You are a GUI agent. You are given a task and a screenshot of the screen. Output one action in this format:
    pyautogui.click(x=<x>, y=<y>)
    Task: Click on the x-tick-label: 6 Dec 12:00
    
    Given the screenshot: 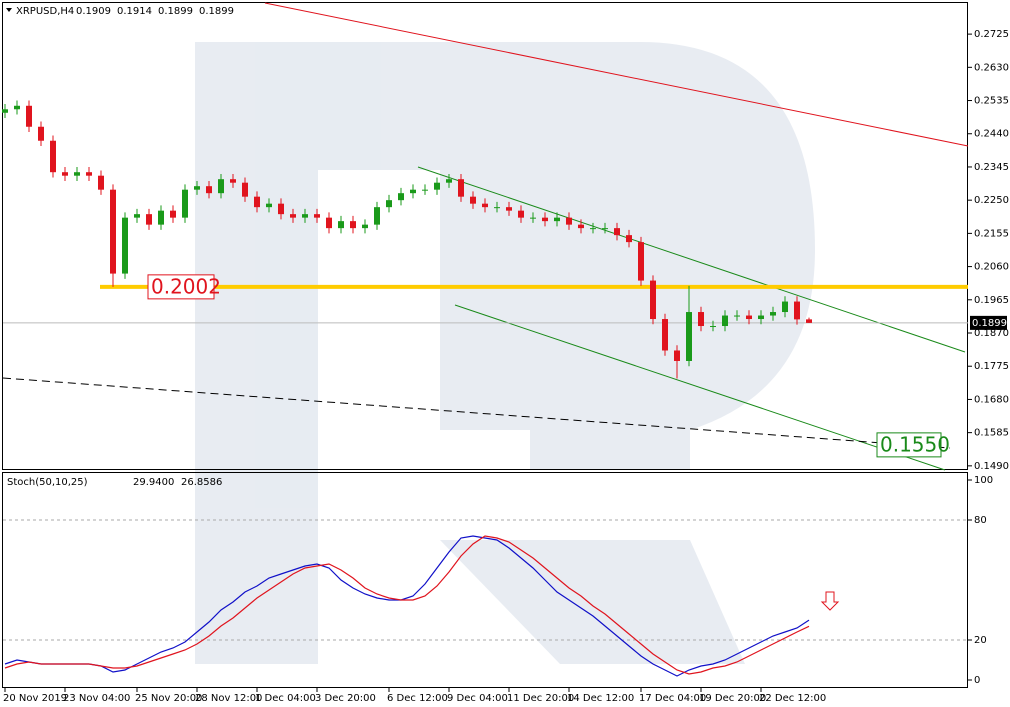 What is the action you would take?
    pyautogui.click(x=417, y=698)
    